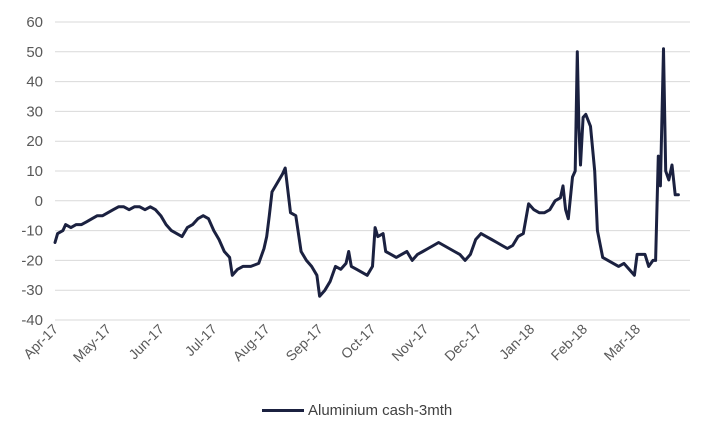 This screenshot has height=440, width=723. Describe the element at coordinates (32, 231) in the screenshot. I see `y-tick-label: -10` at that location.